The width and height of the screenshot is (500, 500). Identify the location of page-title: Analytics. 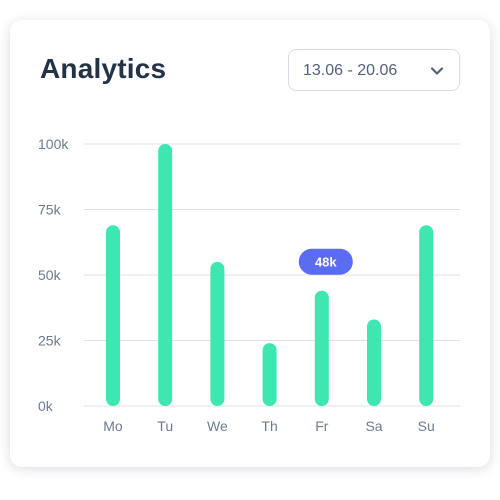
(103, 68).